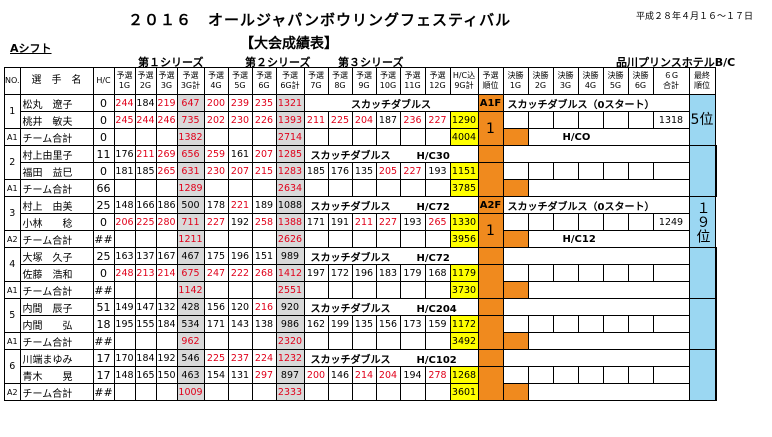 The height and width of the screenshot is (437, 772). What do you see at coordinates (12, 111) in the screenshot?
I see `team-number: 1` at bounding box center [12, 111].